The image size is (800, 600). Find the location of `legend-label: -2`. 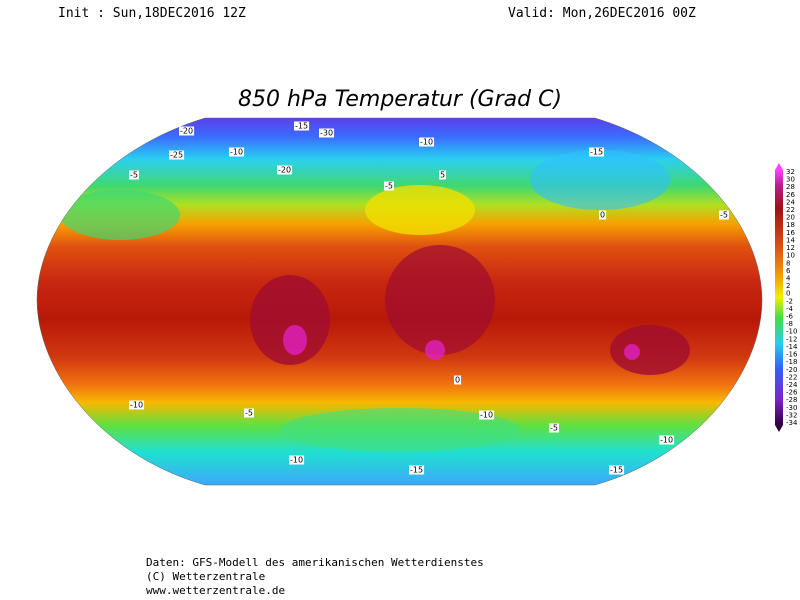

legend-label: -2 is located at coordinates (789, 301).